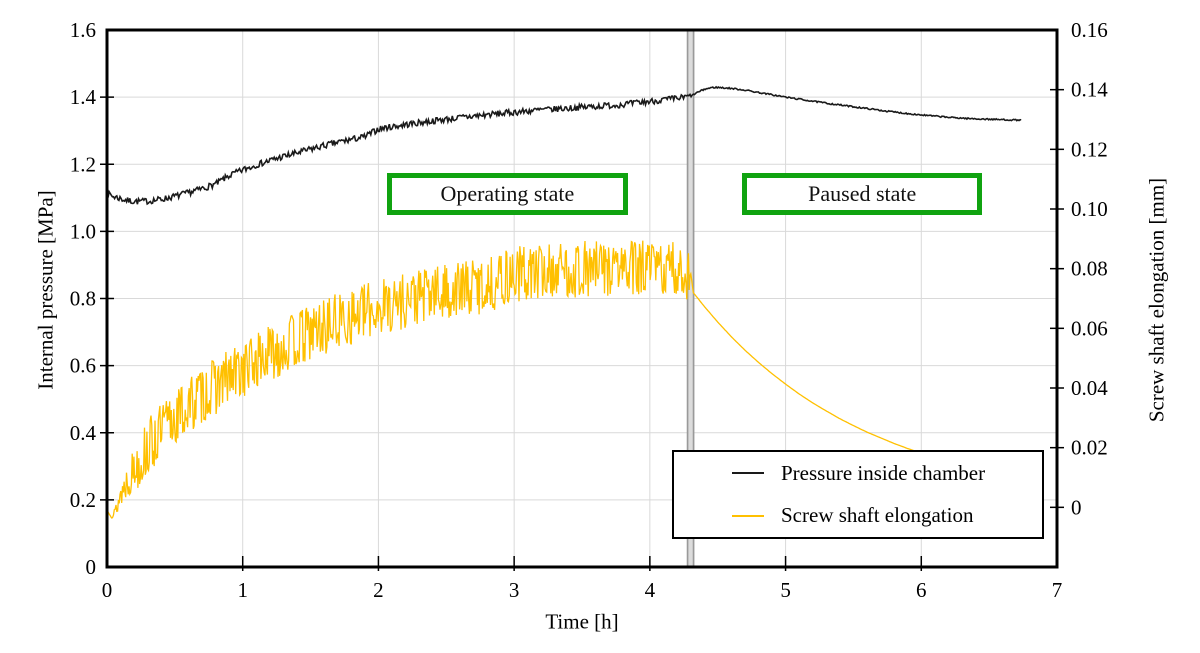 The height and width of the screenshot is (653, 1200). I want to click on y-left-tick-label: 0.6, so click(83, 366).